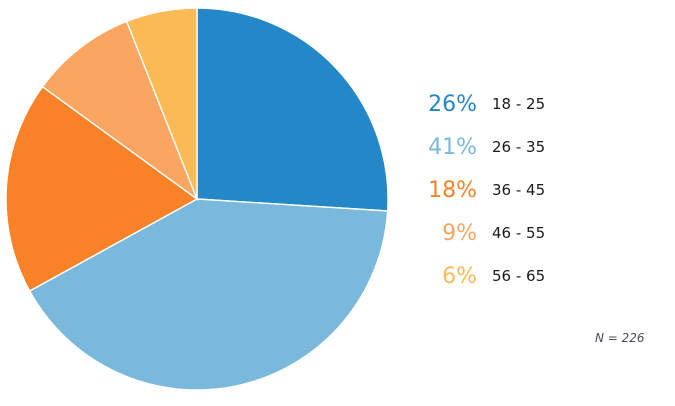  I want to click on legend-item: 9% 46 - 55, so click(482, 233).